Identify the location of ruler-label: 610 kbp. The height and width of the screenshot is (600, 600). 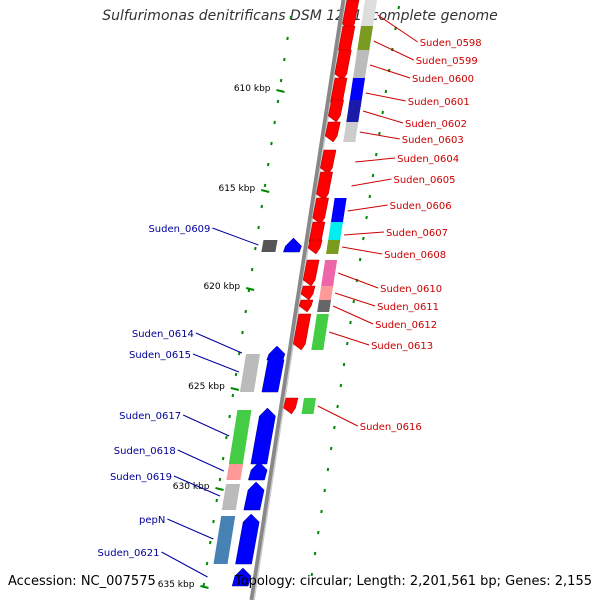
(252, 89).